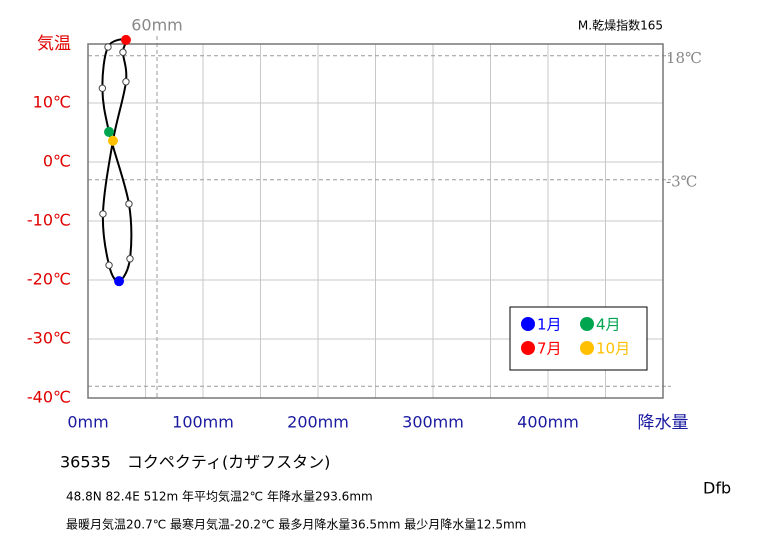 This screenshot has height=549, width=763. Describe the element at coordinates (54, 44) in the screenshot. I see `y-axis-label: 気温` at that location.